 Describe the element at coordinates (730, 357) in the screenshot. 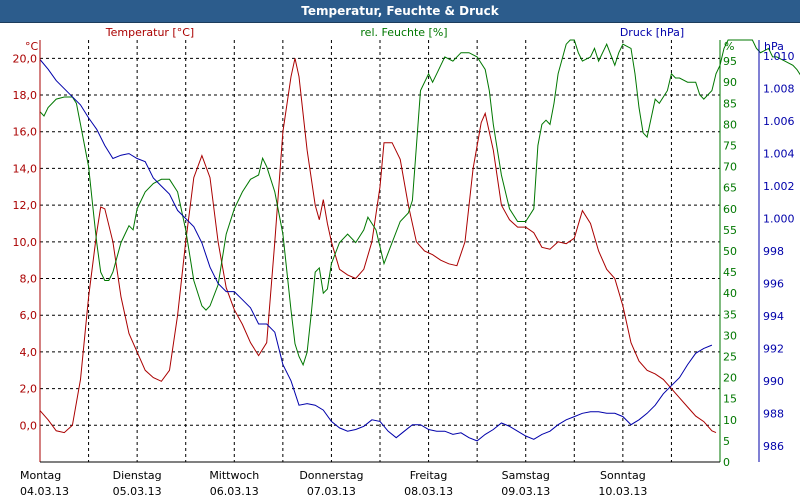

I see `humidity-tick-label: 25` at that location.